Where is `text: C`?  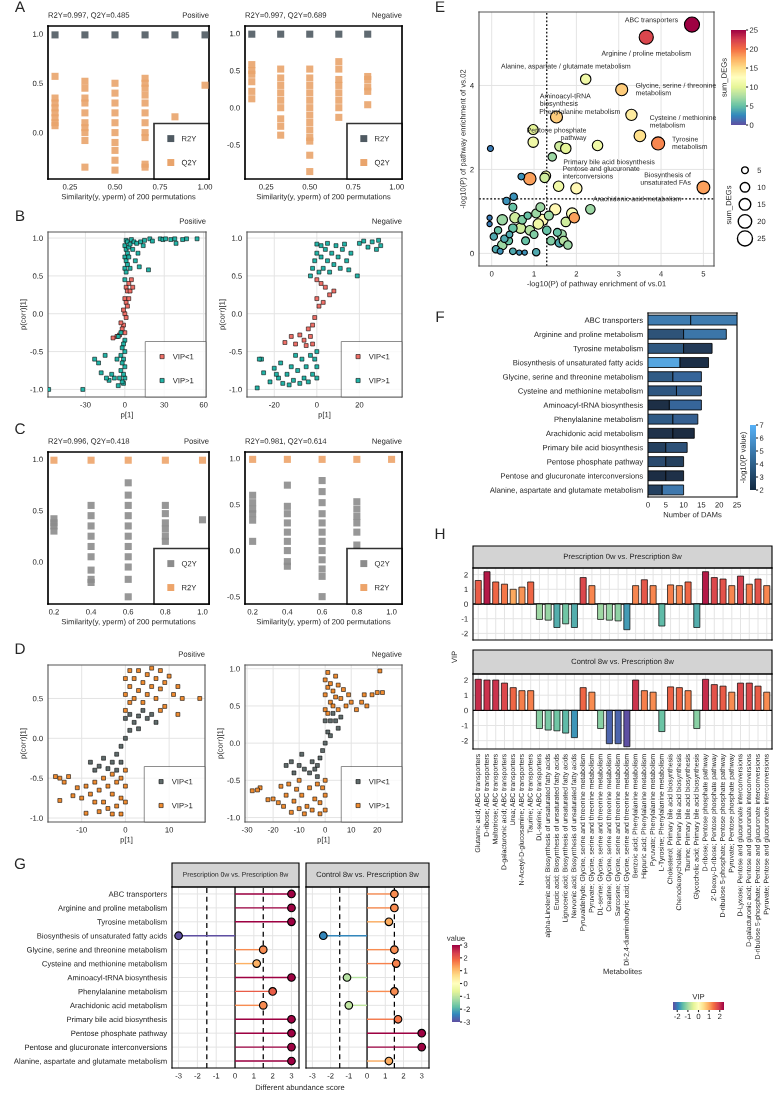 text: C is located at coordinates (20, 429).